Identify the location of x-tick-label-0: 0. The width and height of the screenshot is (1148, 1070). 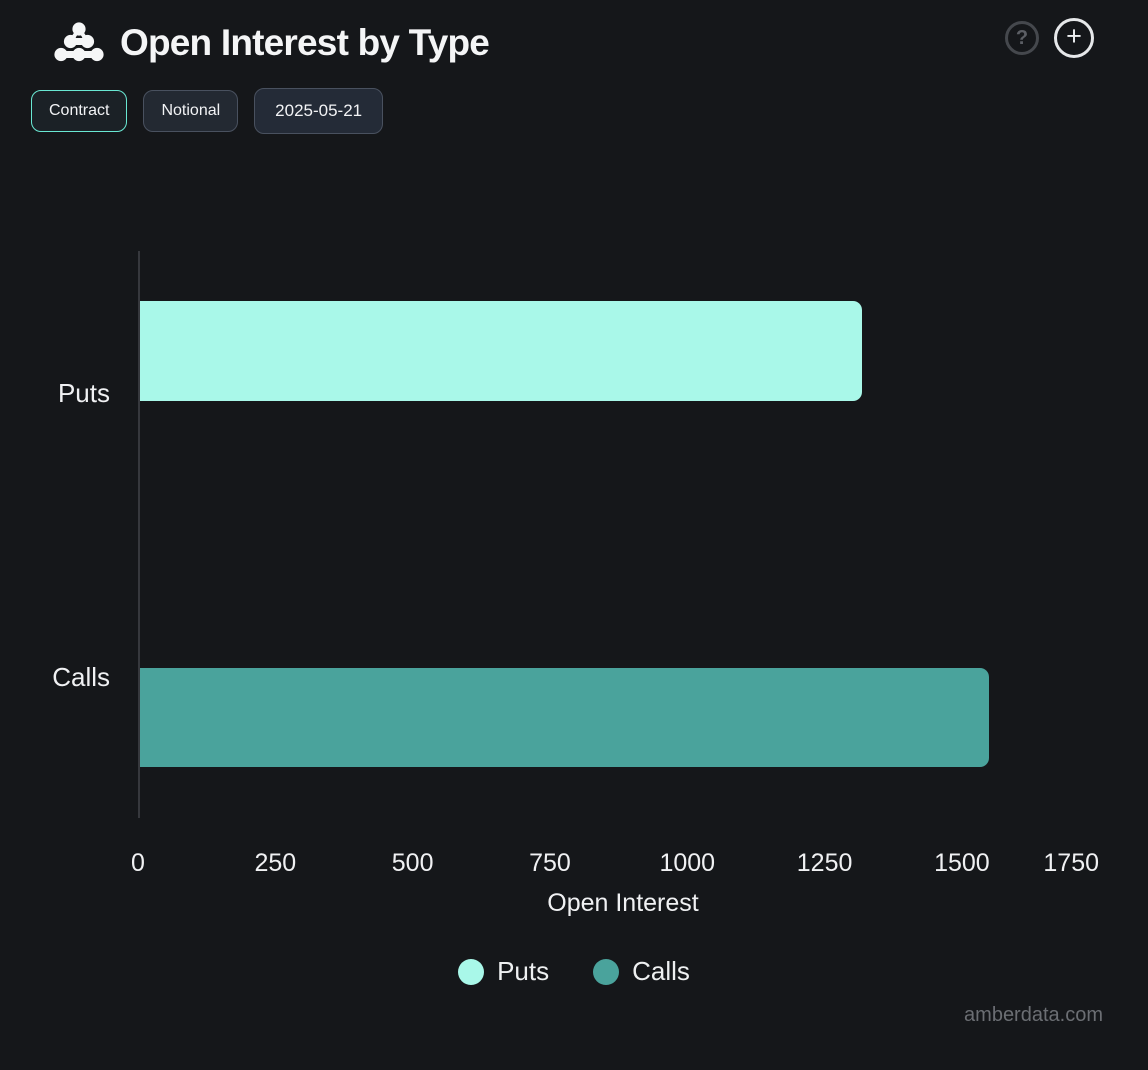
(138, 863).